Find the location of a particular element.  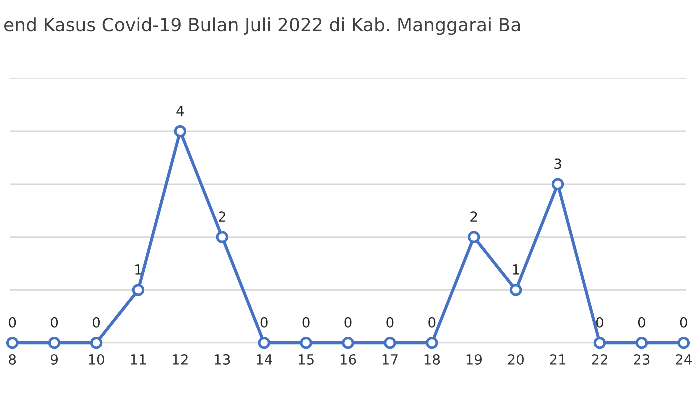

x-tick-label: 18 is located at coordinates (432, 359).